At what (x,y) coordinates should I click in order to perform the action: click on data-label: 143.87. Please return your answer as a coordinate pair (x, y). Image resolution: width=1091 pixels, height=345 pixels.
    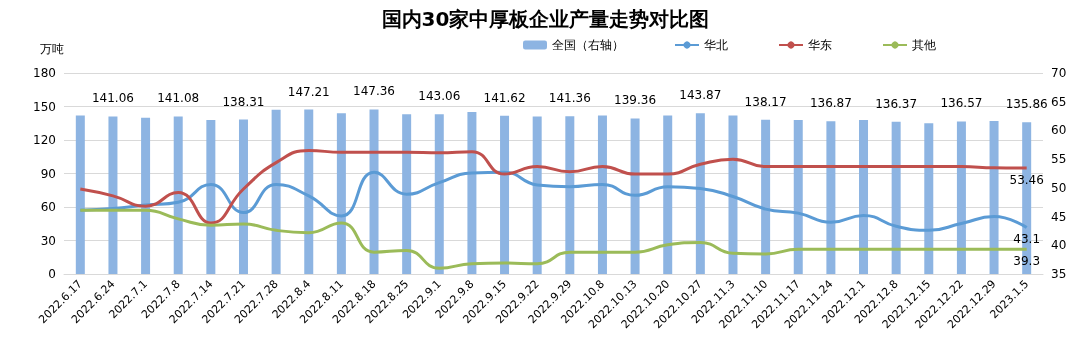
    Looking at the image, I should click on (700, 95).